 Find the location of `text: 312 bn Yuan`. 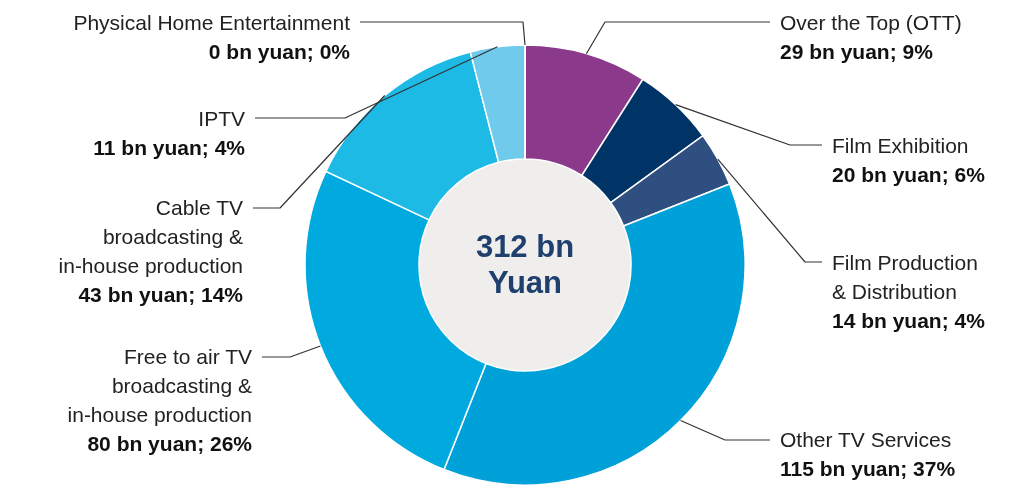

text: 312 bn Yuan is located at coordinates (525, 264).